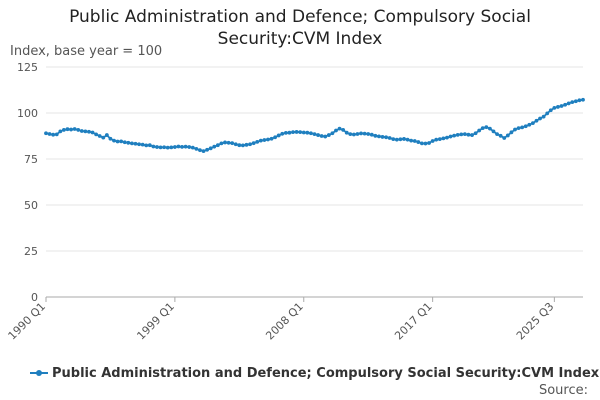 This screenshot has height=400, width=600. I want to click on y-tick-label: 100, so click(27, 113).